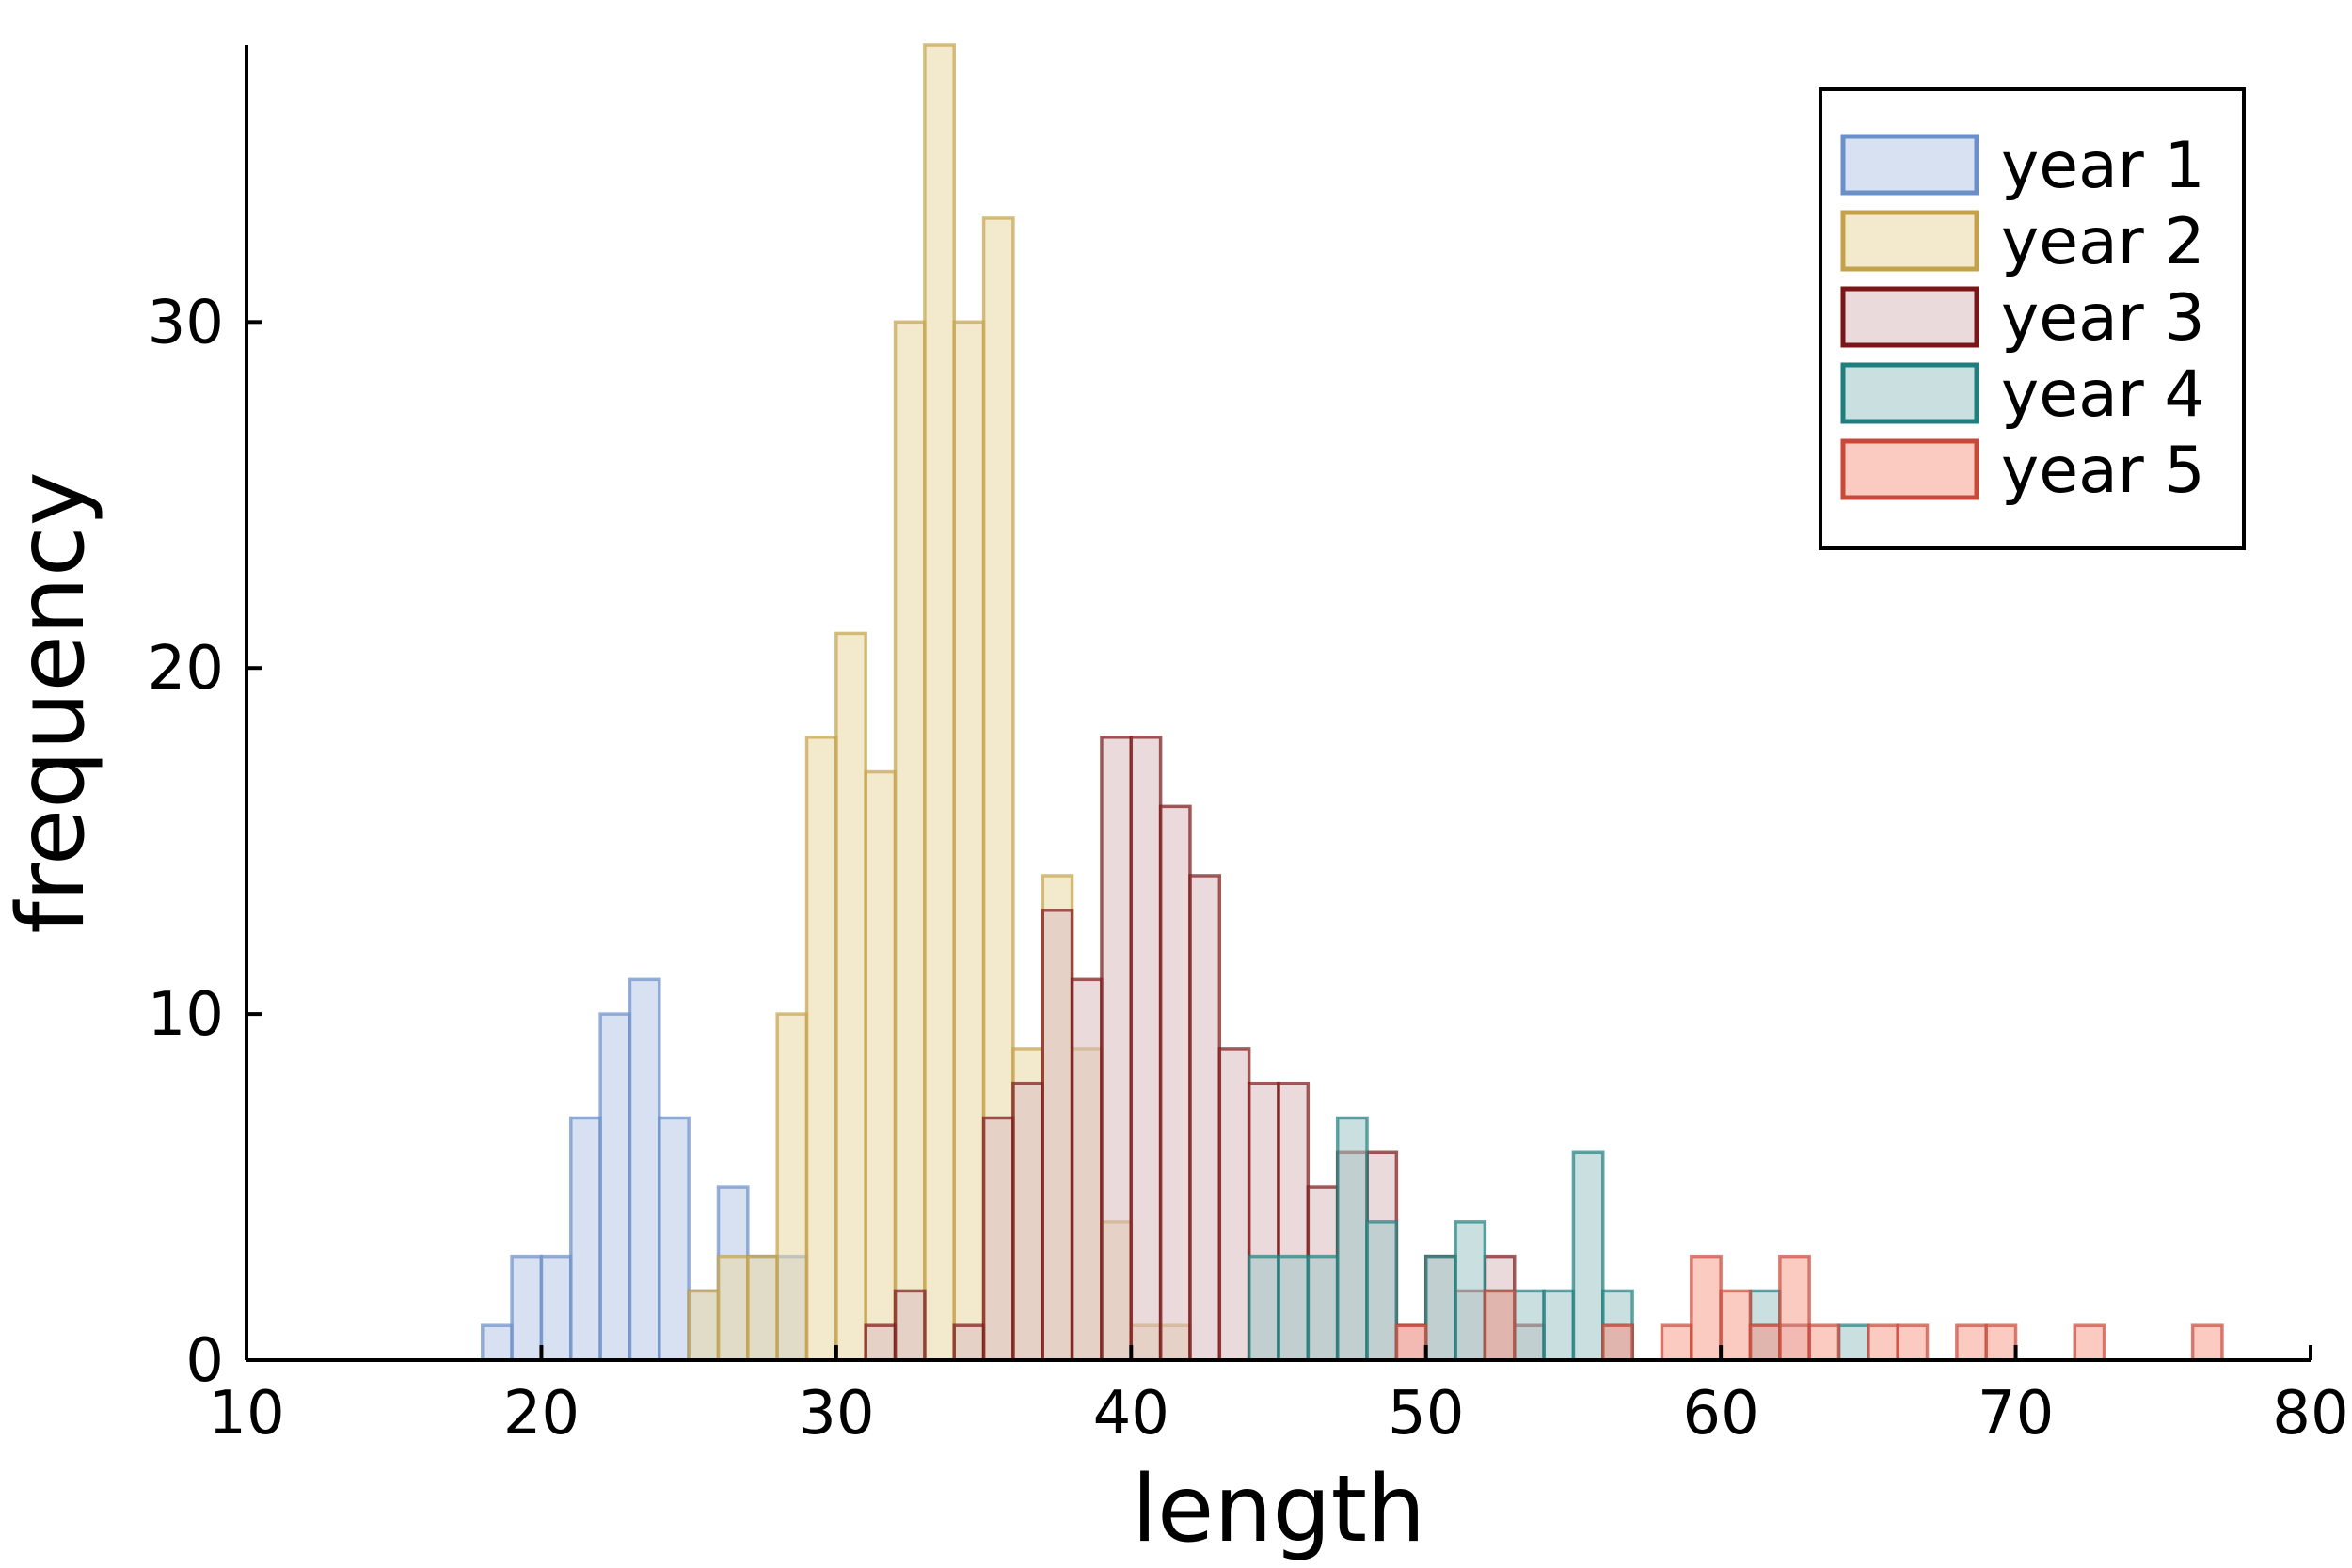 The width and height of the screenshot is (2352, 1568). I want to click on legend-item: year 4, so click(2022, 394).